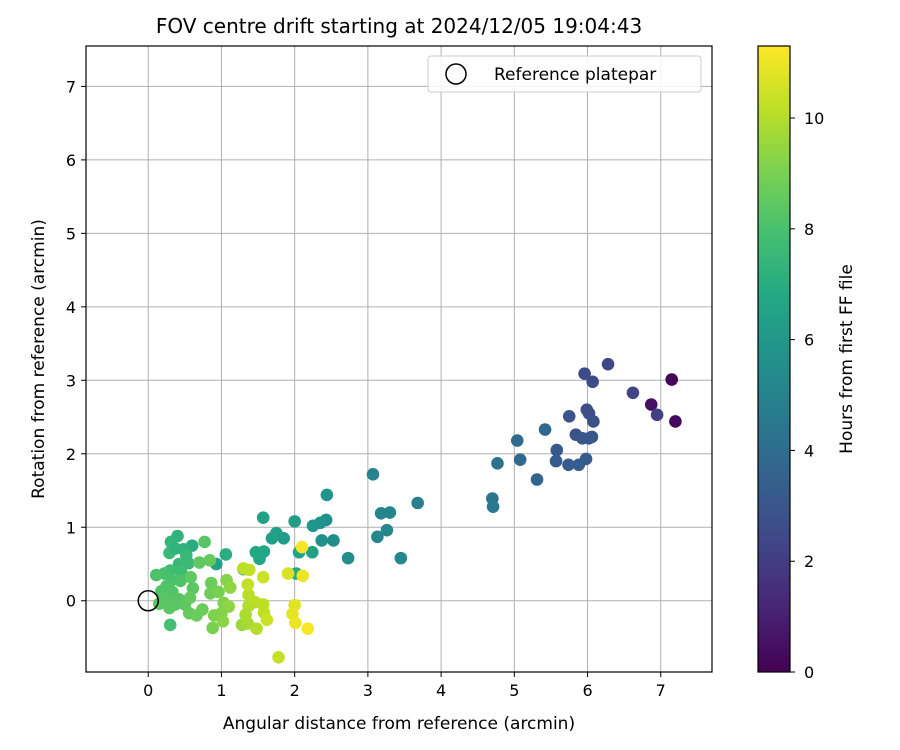 This screenshot has width=900, height=750. I want to click on colorbar-tick-label: 4, so click(809, 450).